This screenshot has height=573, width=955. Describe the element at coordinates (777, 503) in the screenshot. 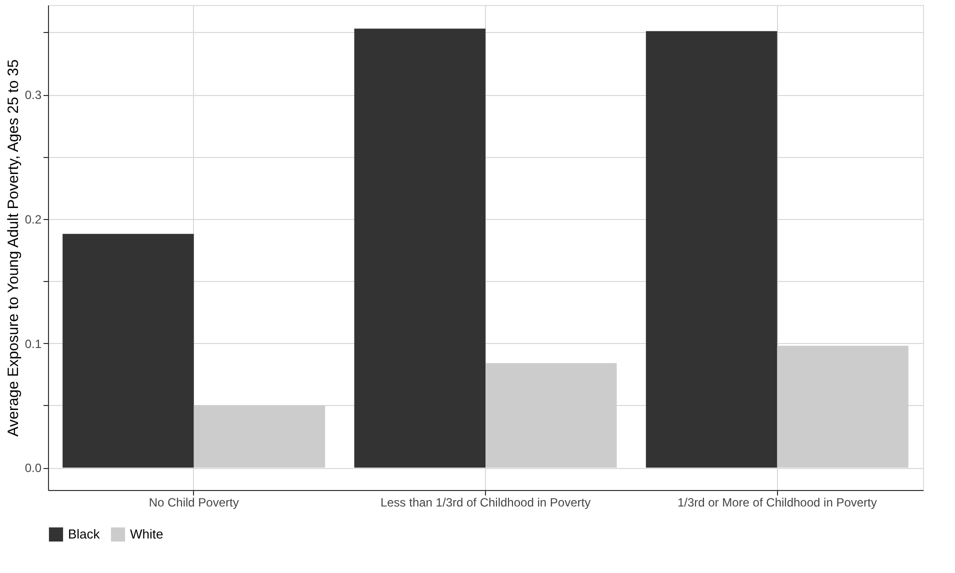

I see `x-tick-label: 1/3rd or More of Childhood in Poverty` at that location.